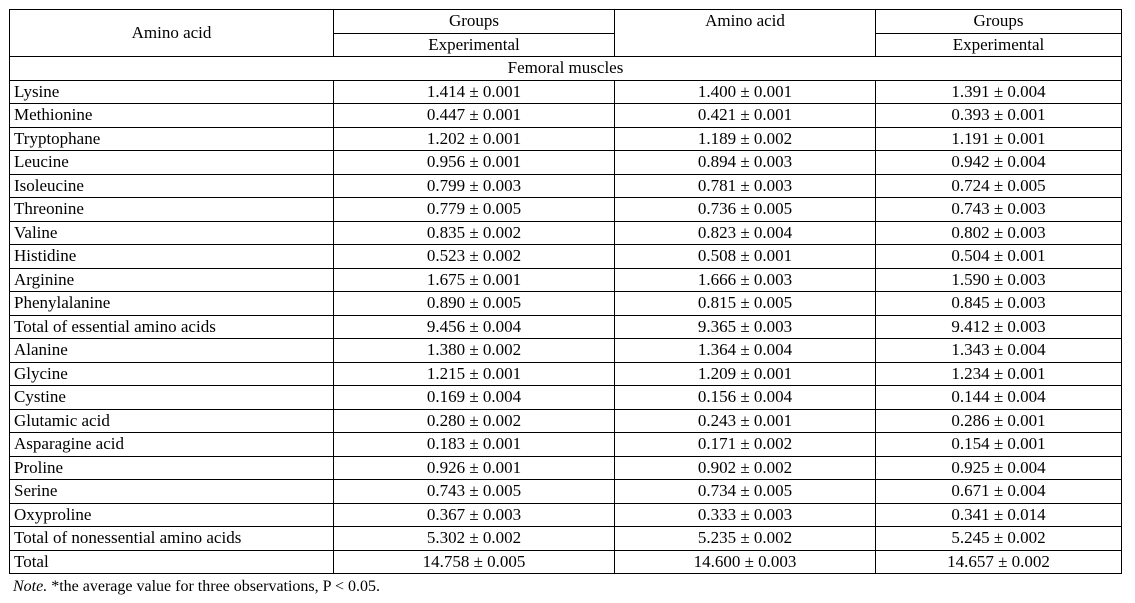 This screenshot has width=1135, height=603. Describe the element at coordinates (171, 303) in the screenshot. I see `amino-acid-name: Phenylalanine` at that location.